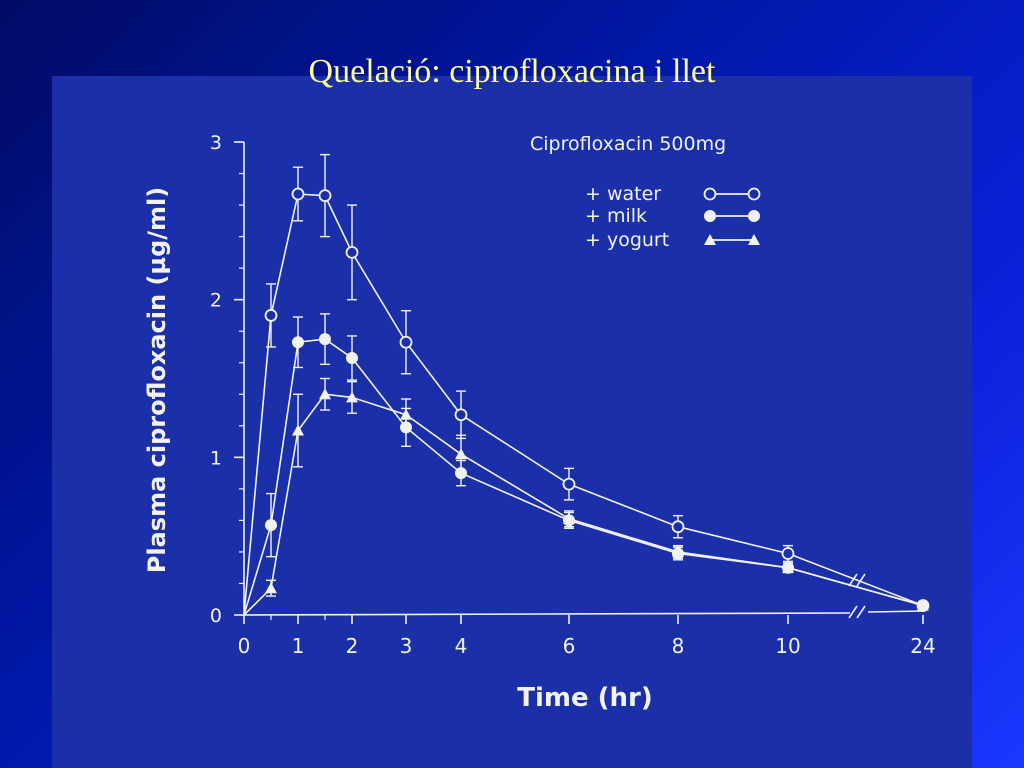 This screenshot has width=1024, height=768. I want to click on y-axis-title: Plasma ciprofloxacin (µg/ml), so click(157, 380).